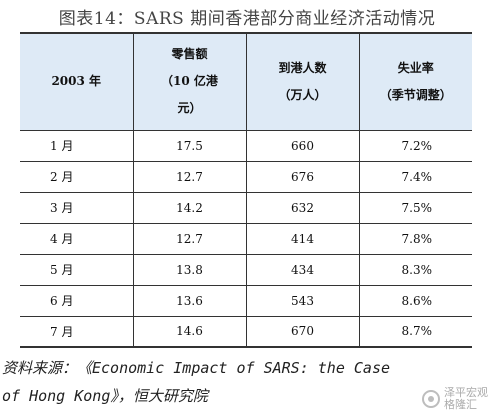 The width and height of the screenshot is (494, 417). What do you see at coordinates (466, 392) in the screenshot?
I see `watermark-line-1: 泽平宏观` at bounding box center [466, 392].